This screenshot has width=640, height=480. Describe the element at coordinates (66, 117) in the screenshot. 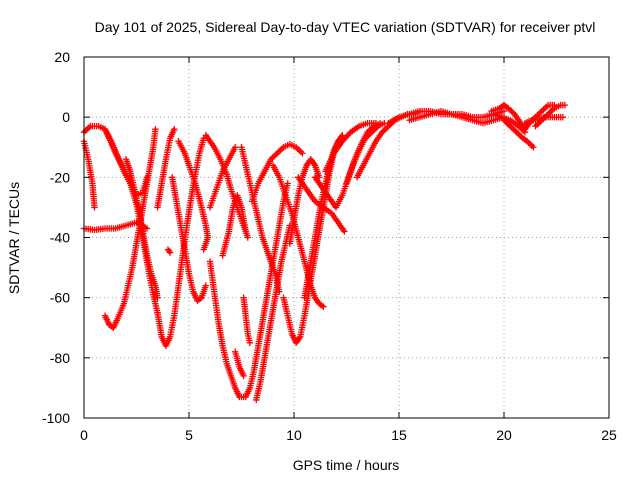

I see `y-tick-label: 0` at that location.